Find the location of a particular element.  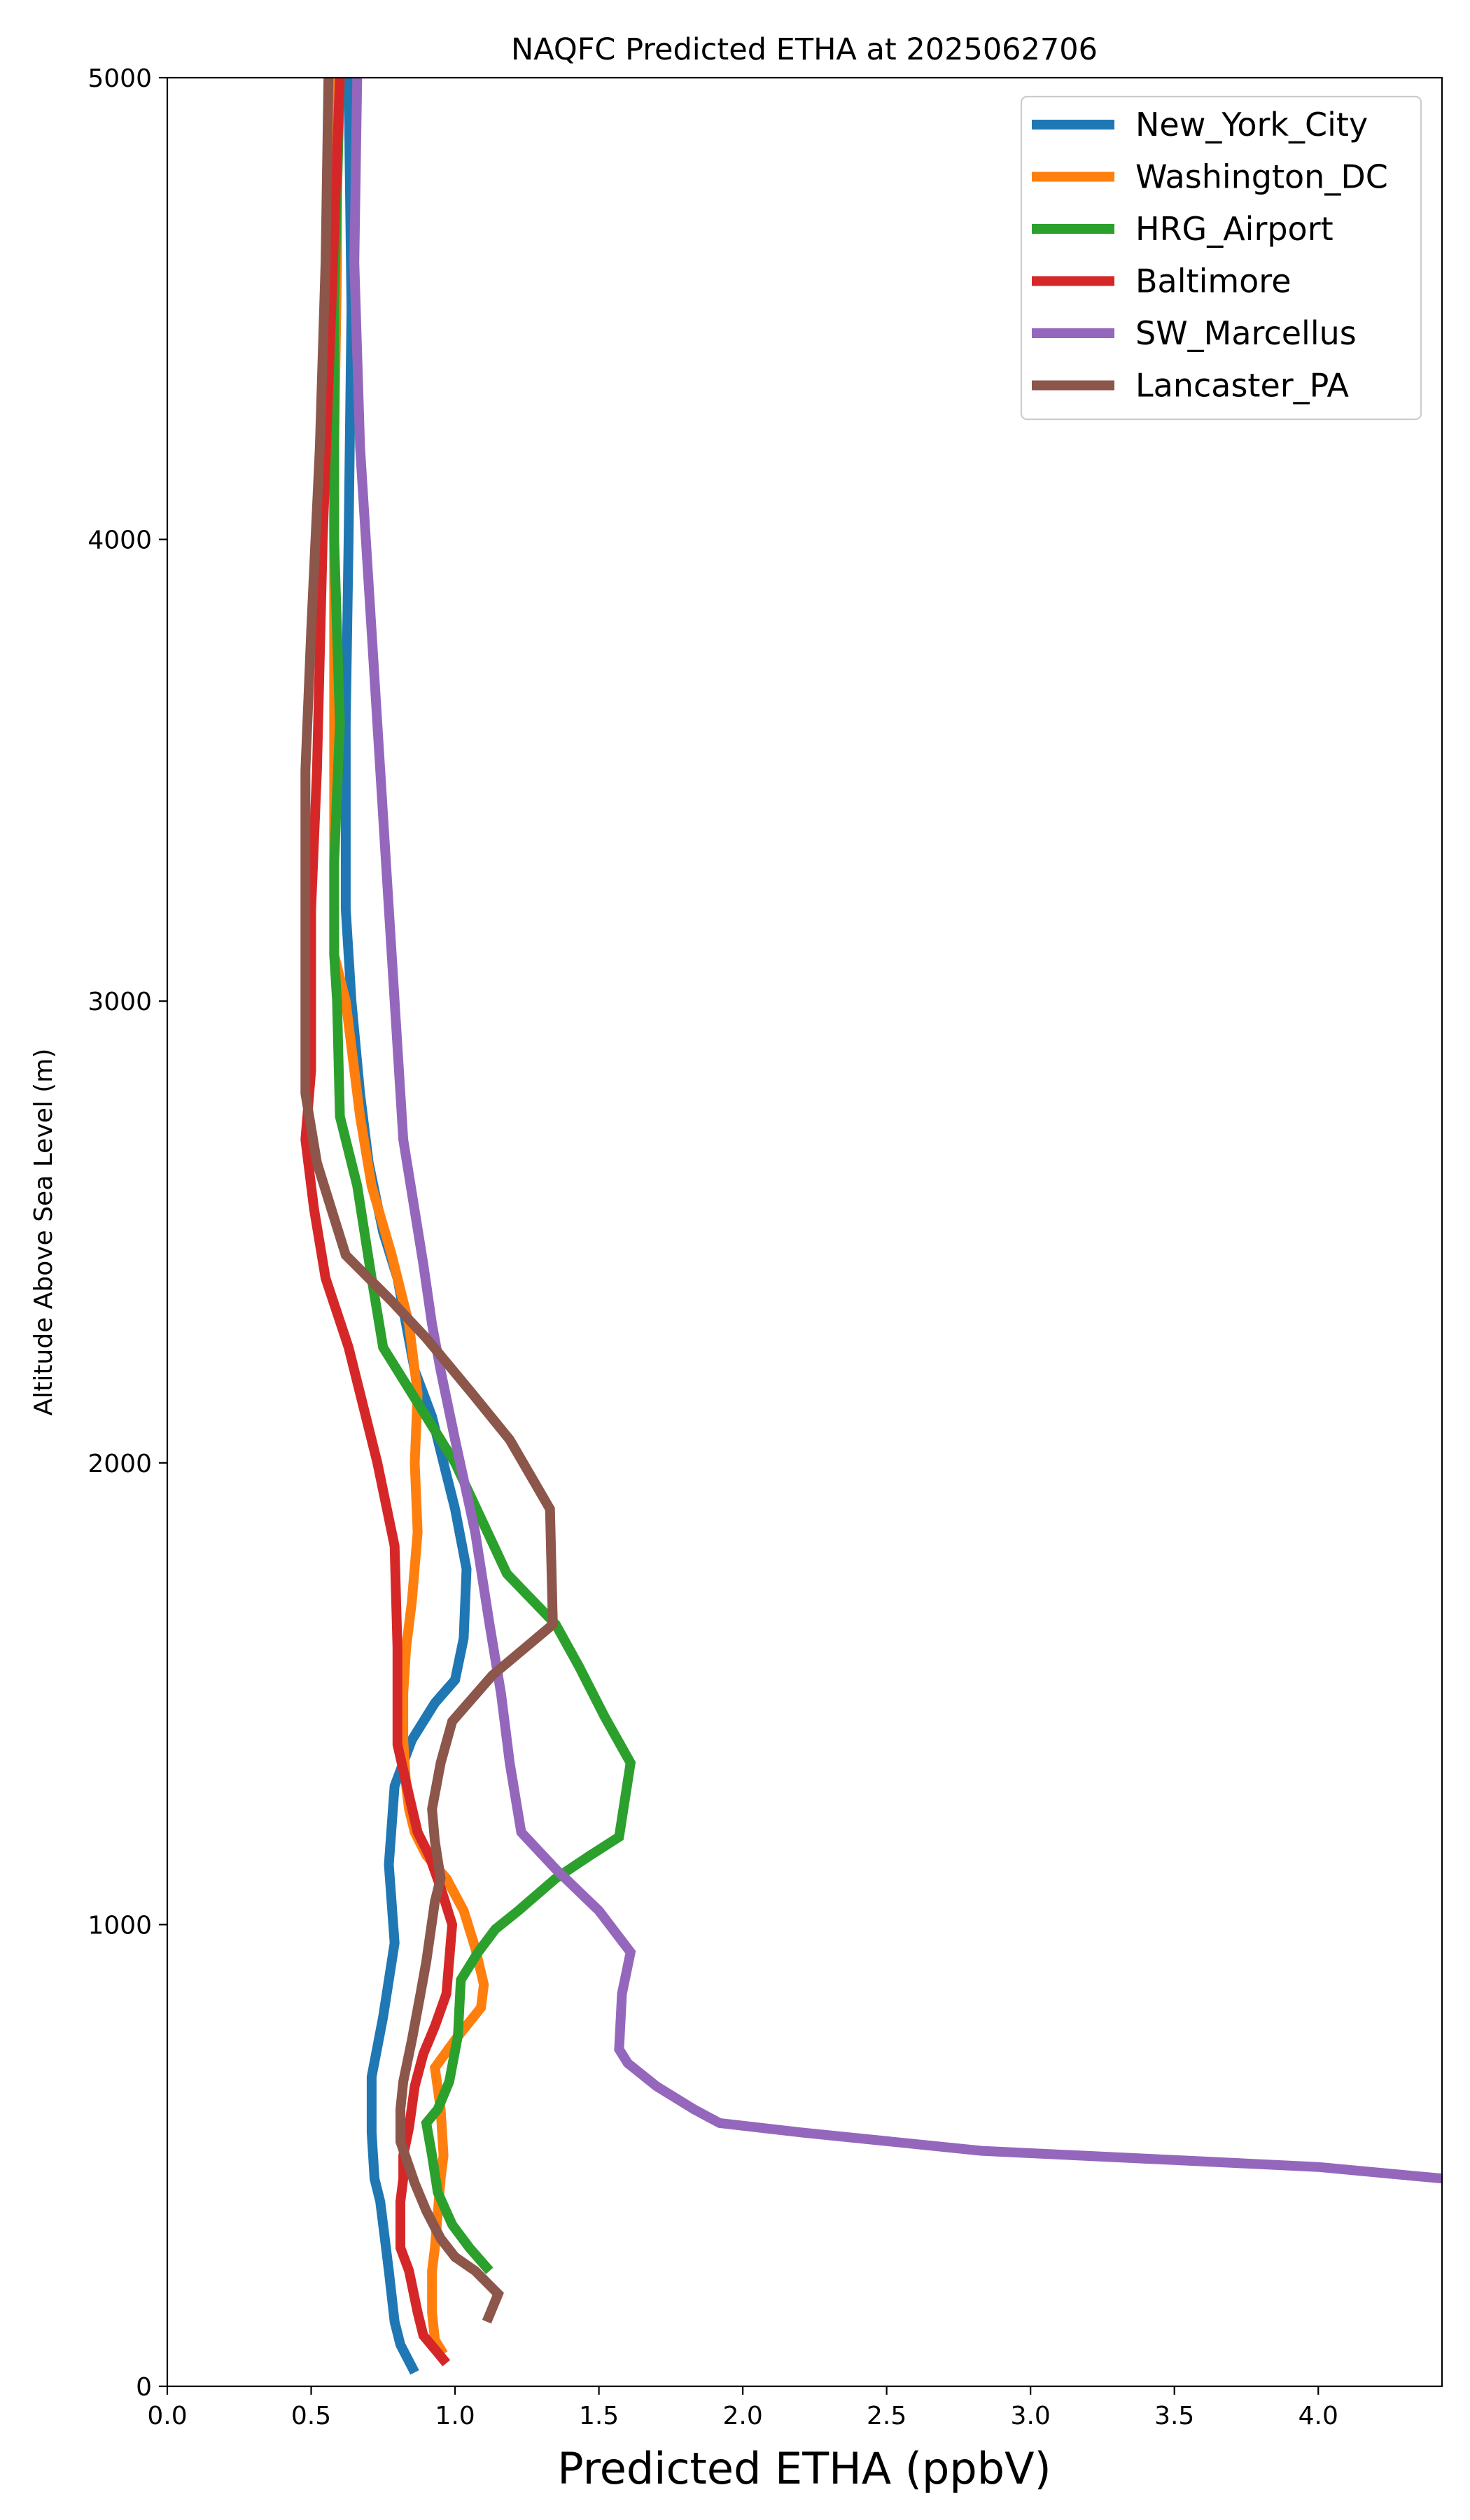

y-axis: 0 1000 2000 3000 4000 5000 is located at coordinates (127, 1233).